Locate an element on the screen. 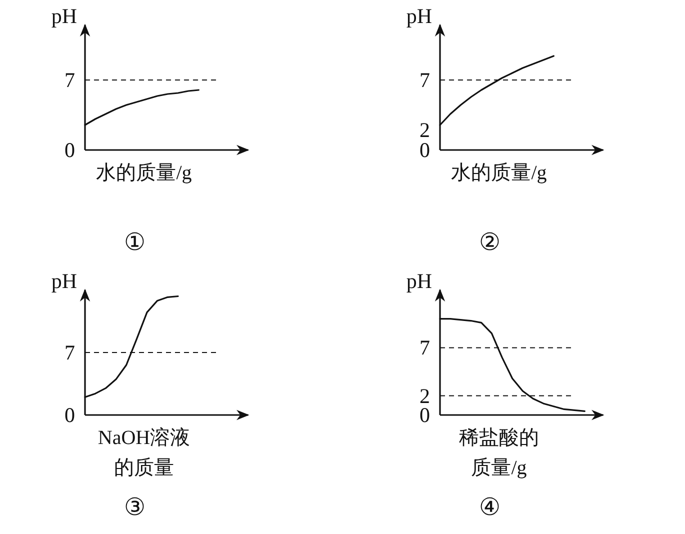 The width and height of the screenshot is (685, 534). x-axis-title: 稀盐酸的质量/g is located at coordinates (499, 453).